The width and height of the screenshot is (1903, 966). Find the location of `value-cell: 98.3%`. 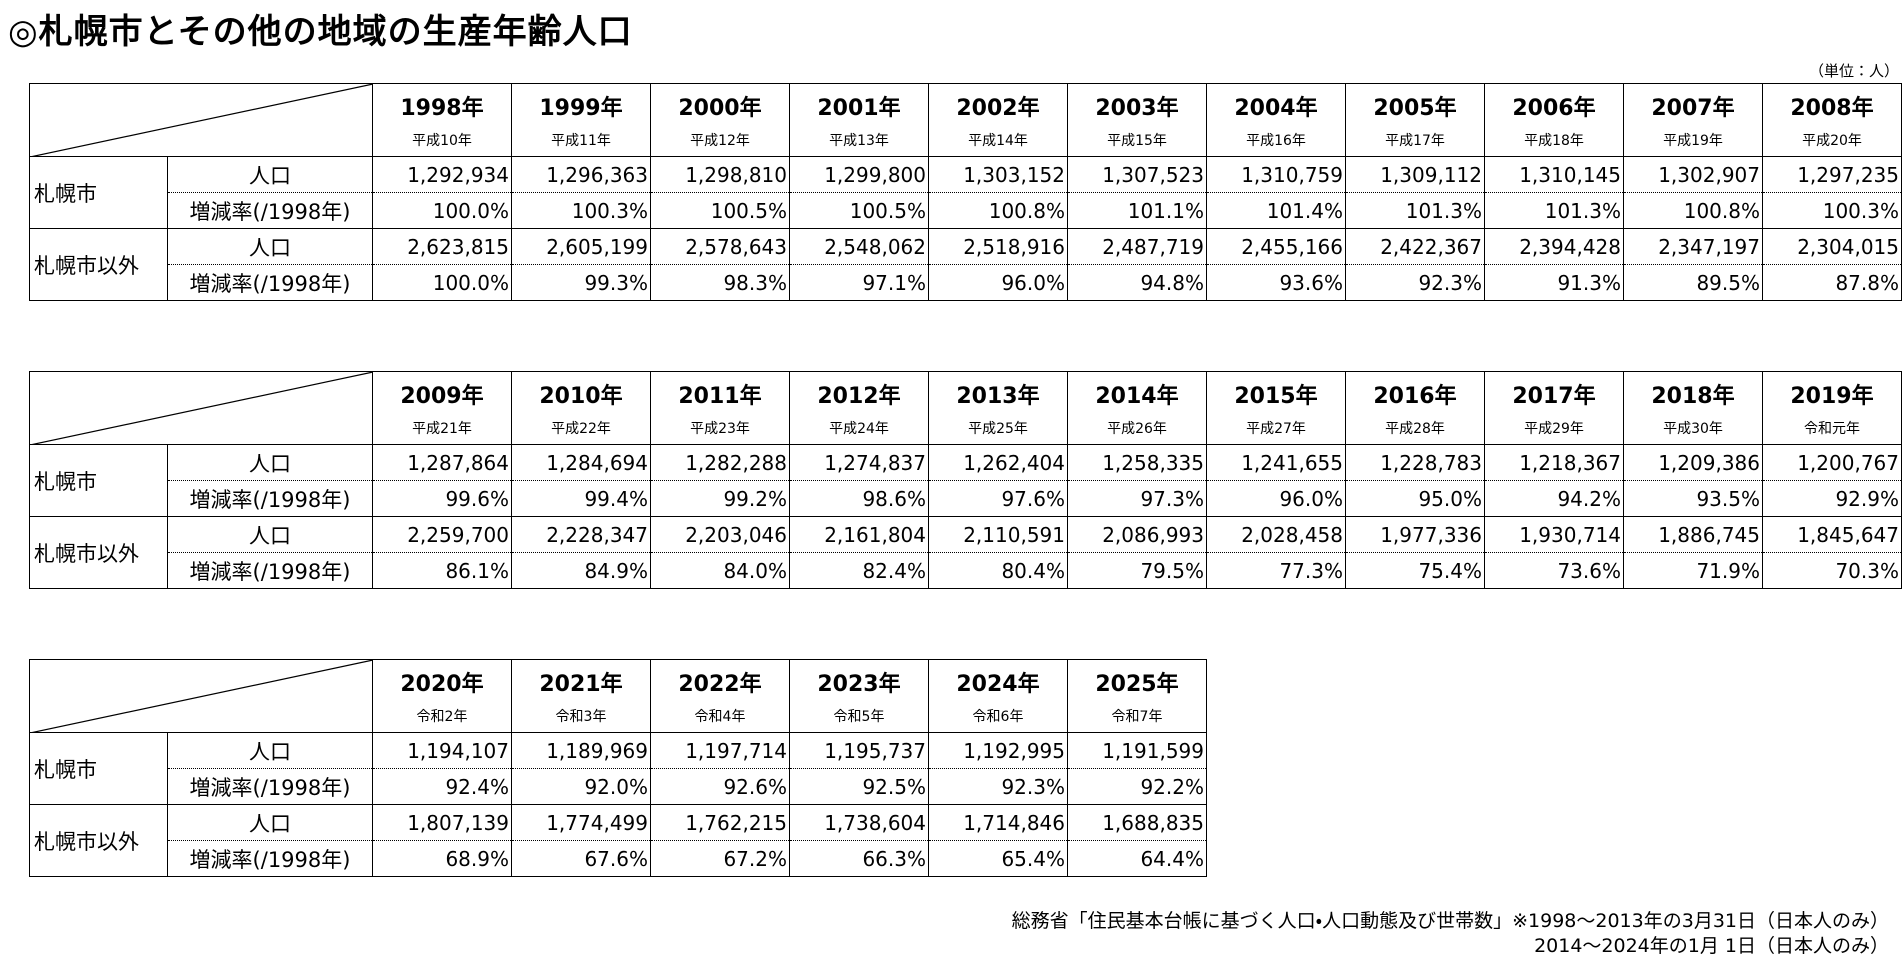

value-cell: 98.3% is located at coordinates (720, 282).